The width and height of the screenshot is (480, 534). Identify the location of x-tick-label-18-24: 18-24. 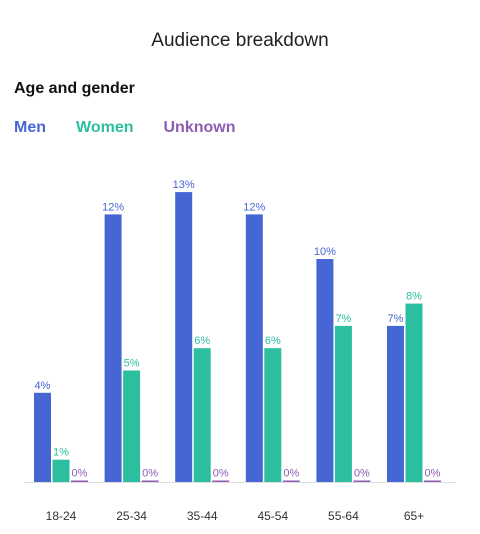
(61, 516).